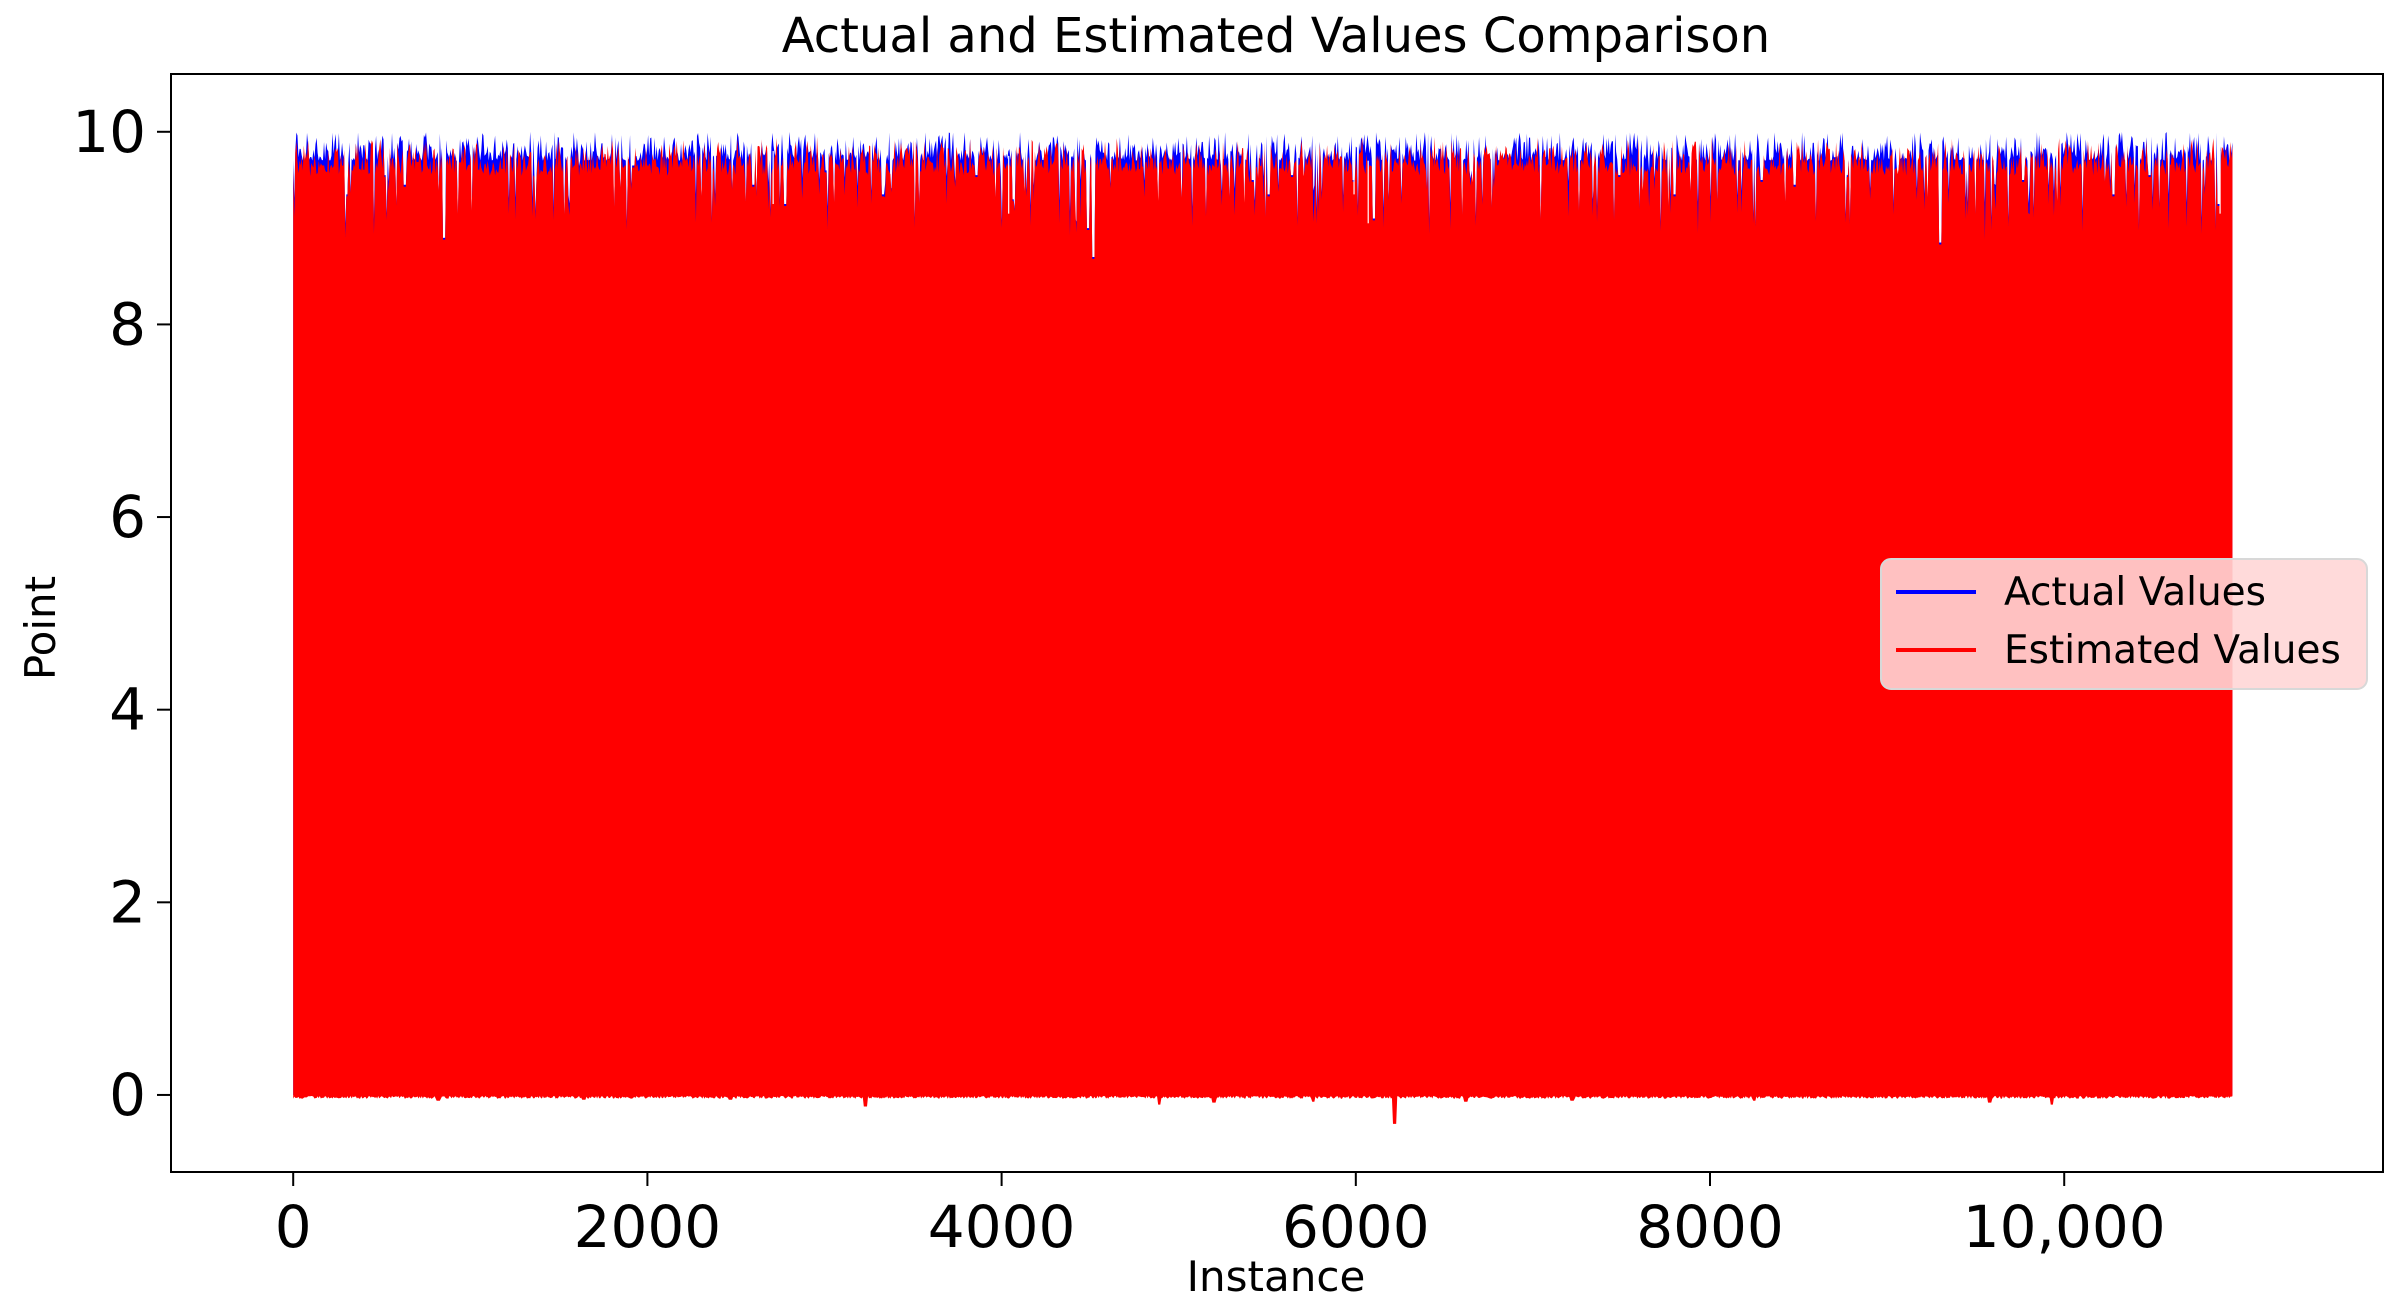 Image resolution: width=2401 pixels, height=1314 pixels. What do you see at coordinates (40, 628) in the screenshot?
I see `y-axis-title: Point` at bounding box center [40, 628].